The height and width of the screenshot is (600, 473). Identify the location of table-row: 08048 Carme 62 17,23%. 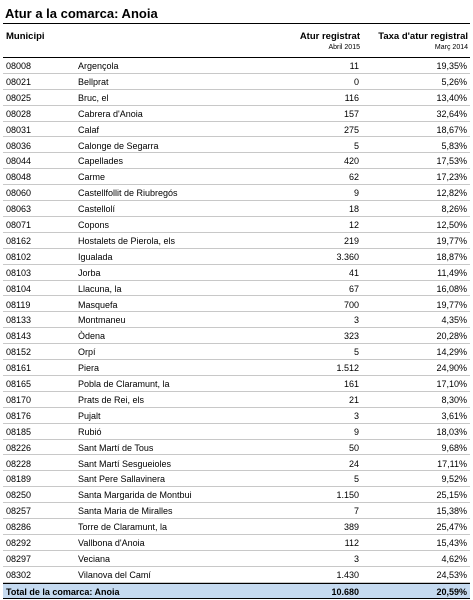
(236, 177).